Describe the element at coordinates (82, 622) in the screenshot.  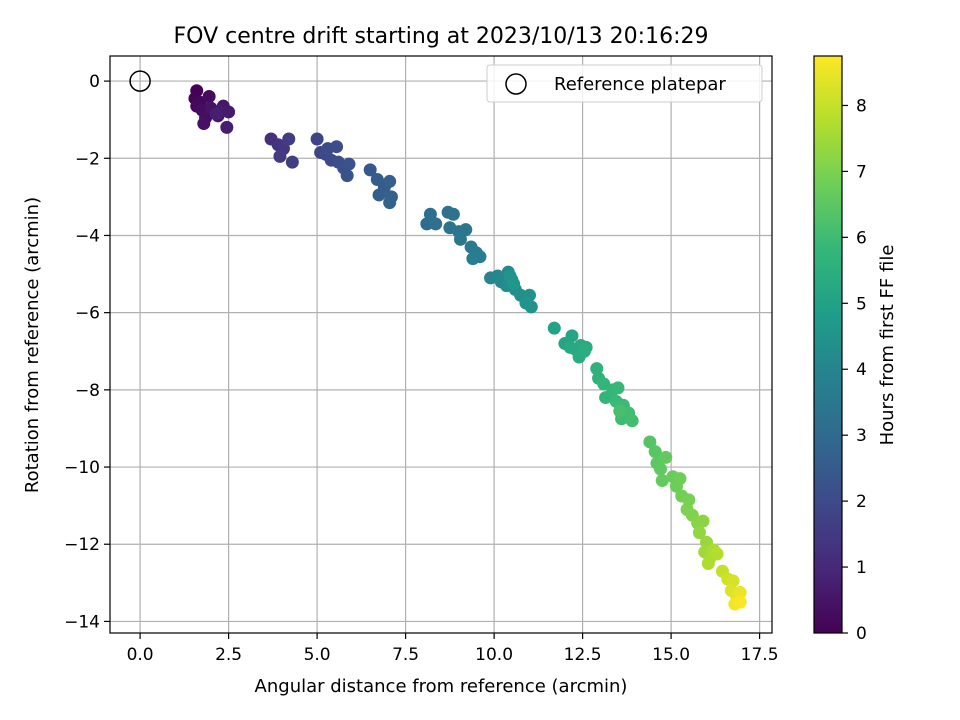
I see `y-tick-label: −14` at that location.